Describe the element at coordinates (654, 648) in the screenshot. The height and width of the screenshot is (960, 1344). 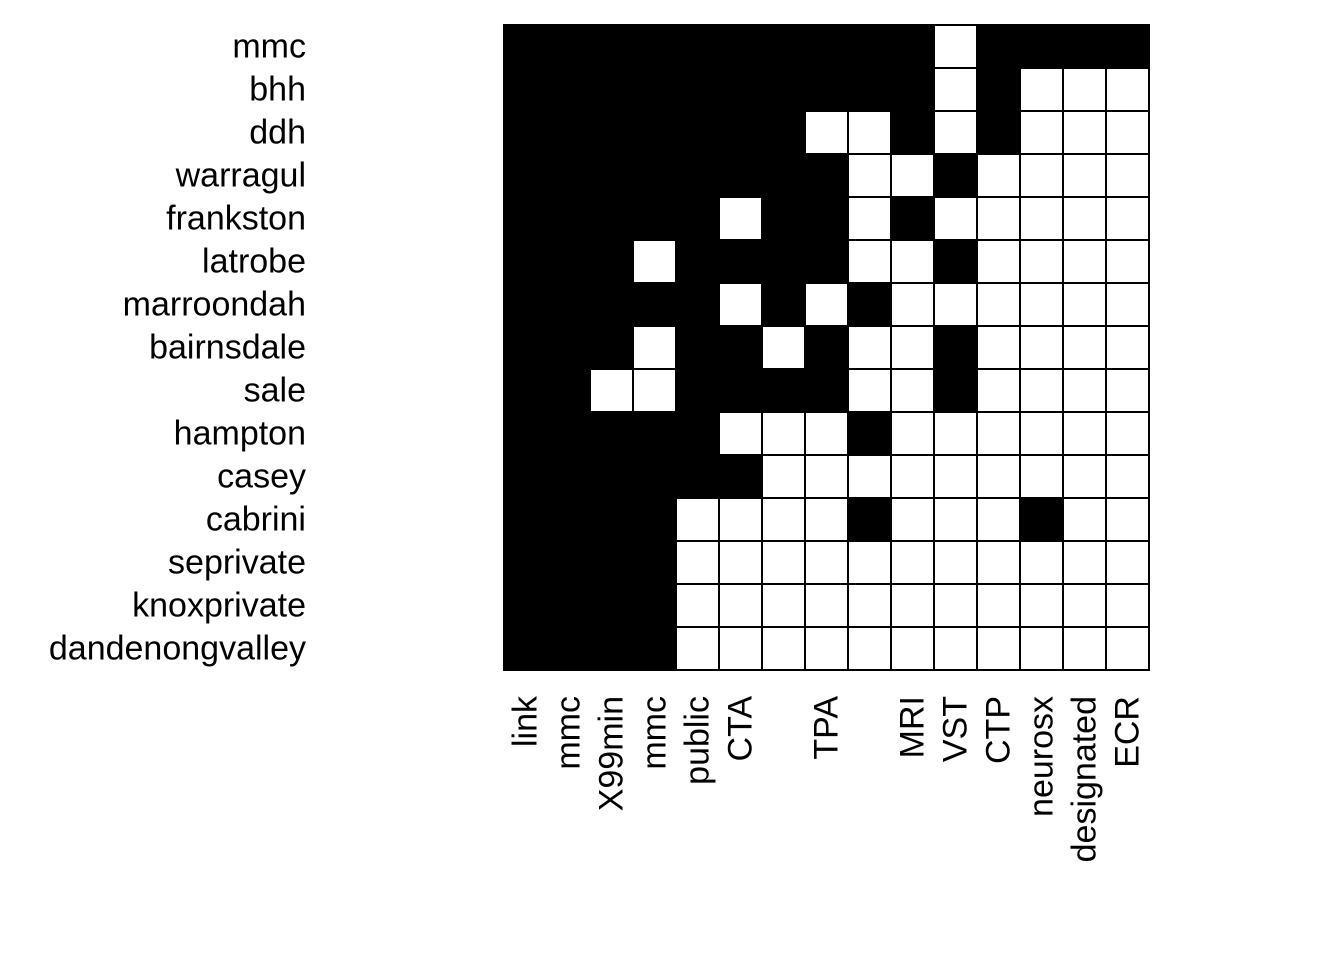
I see `heatmap-cell-r14-c3` at that location.